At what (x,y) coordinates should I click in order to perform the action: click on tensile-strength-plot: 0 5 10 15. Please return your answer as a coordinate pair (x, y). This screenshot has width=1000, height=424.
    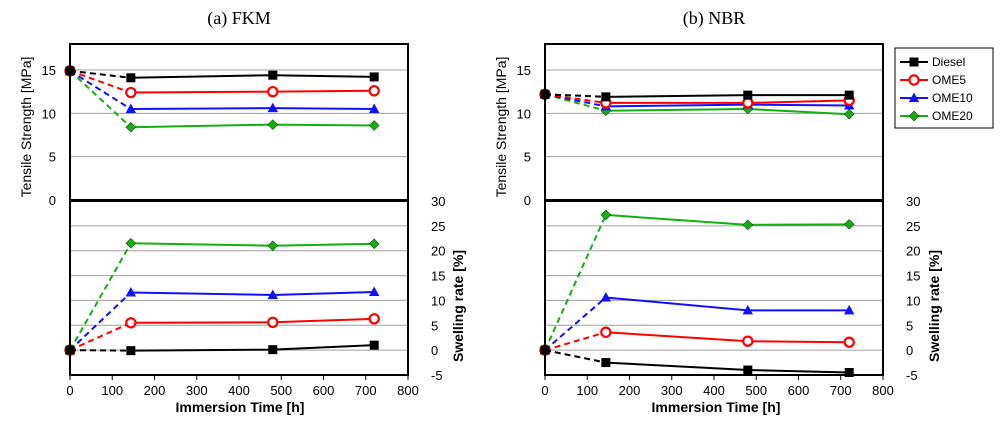
    Looking at the image, I should click on (225, 125).